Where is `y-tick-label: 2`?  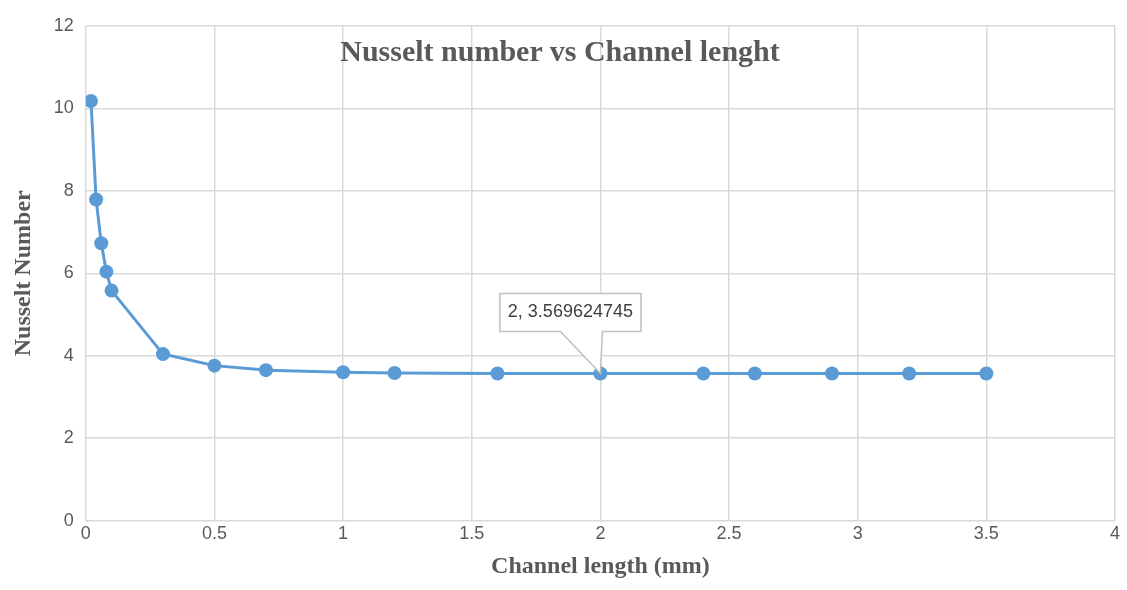
y-tick-label: 2 is located at coordinates (68, 437).